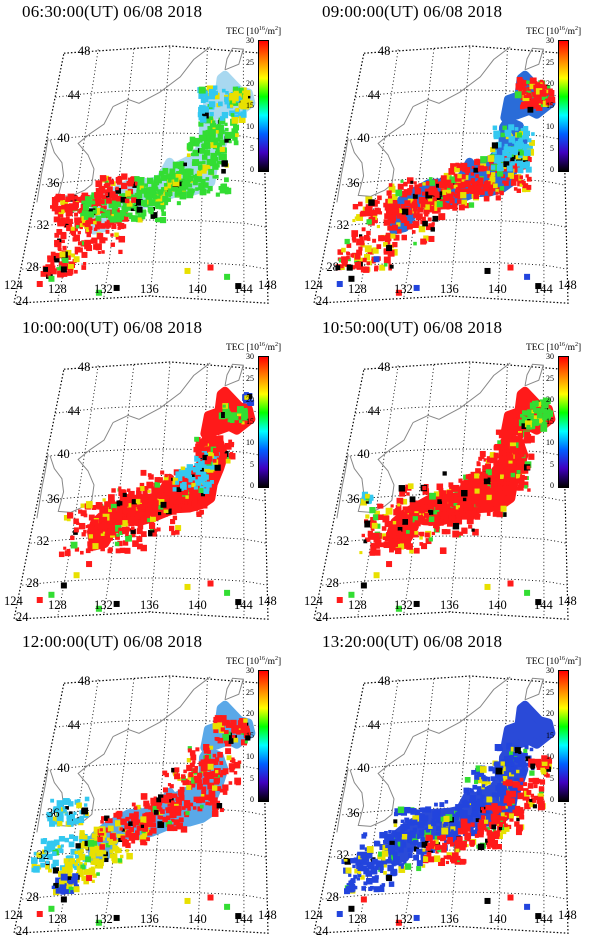 Image resolution: width=600 pixels, height=950 pixels. I want to click on colorbar-title-part: ], so click(580, 348).